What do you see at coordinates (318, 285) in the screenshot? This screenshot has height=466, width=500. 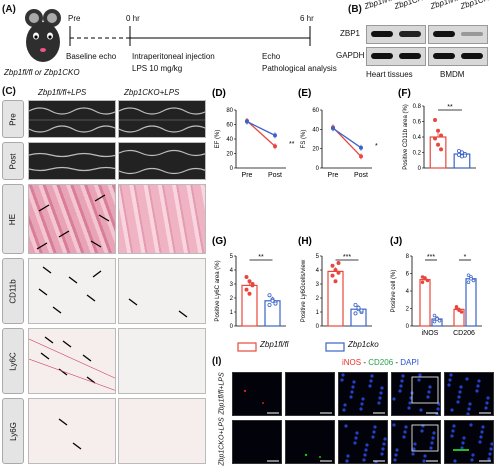 I see `y-tick-label-H: 3` at bounding box center [318, 285].